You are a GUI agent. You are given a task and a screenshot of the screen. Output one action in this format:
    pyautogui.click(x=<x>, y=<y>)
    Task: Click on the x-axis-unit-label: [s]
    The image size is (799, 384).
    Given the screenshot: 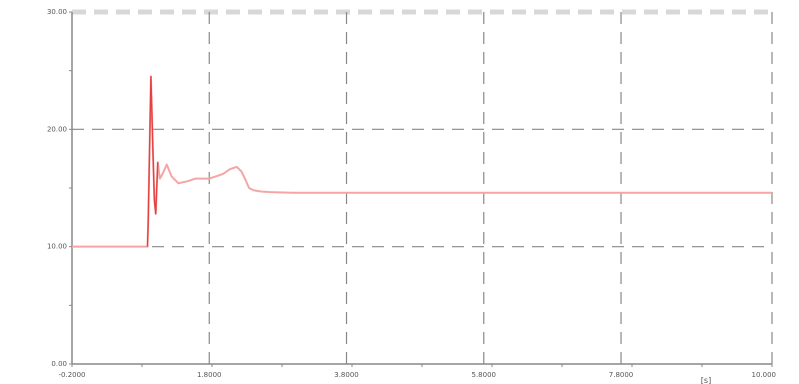 What is the action you would take?
    pyautogui.click(x=706, y=380)
    